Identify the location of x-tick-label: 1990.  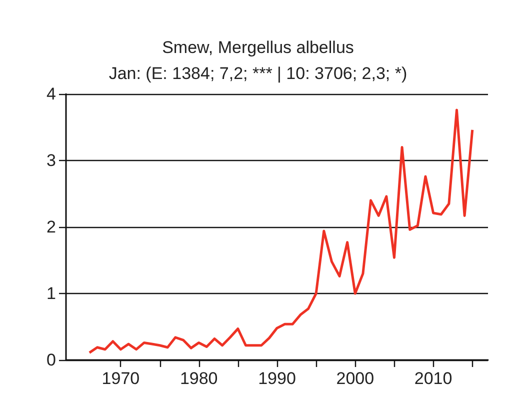
(277, 378).